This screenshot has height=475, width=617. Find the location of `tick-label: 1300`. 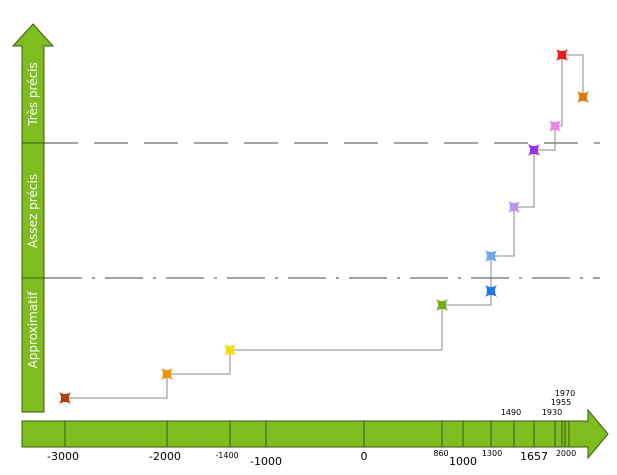

tick-label: 1300 is located at coordinates (492, 453).